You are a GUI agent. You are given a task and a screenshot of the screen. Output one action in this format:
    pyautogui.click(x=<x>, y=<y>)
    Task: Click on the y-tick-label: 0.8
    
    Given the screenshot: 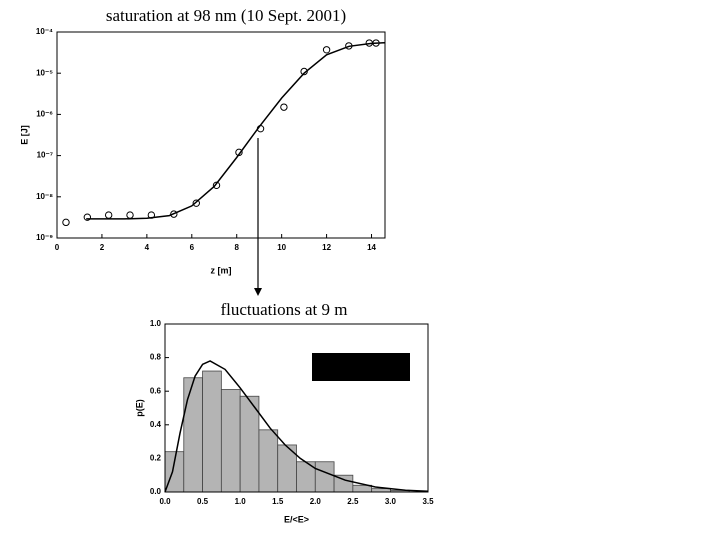 What is the action you would take?
    pyautogui.click(x=156, y=357)
    